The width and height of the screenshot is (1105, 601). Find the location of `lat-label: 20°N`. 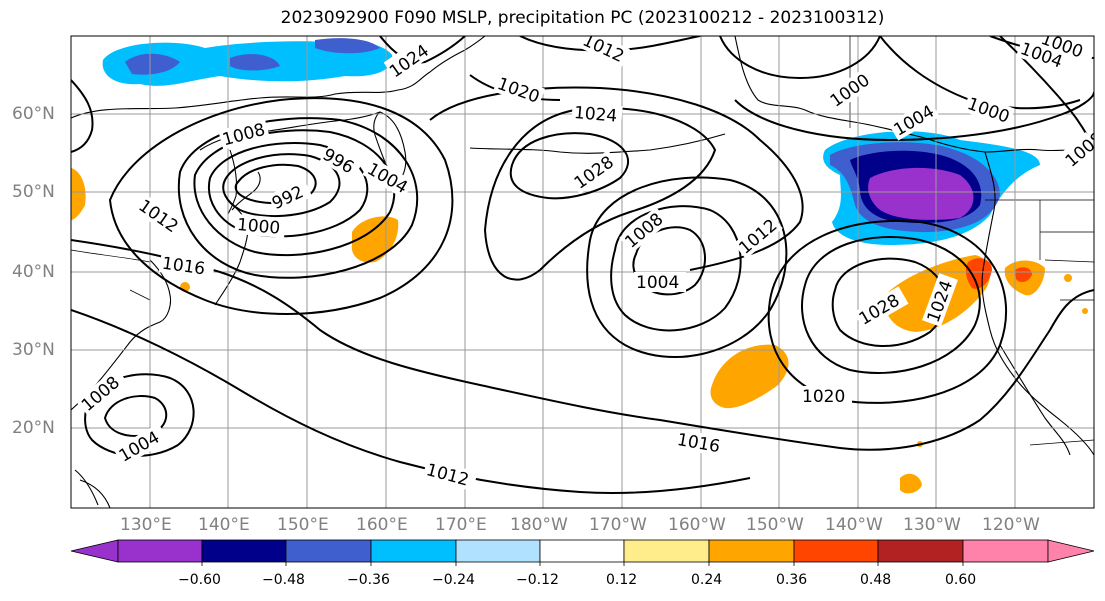

lat-label: 20°N is located at coordinates (33, 428).